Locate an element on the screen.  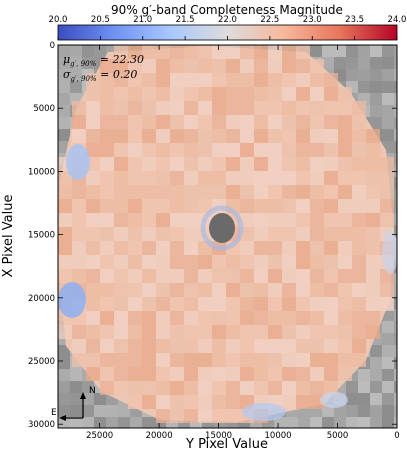
x-tick-label: 5000 is located at coordinates (338, 436).